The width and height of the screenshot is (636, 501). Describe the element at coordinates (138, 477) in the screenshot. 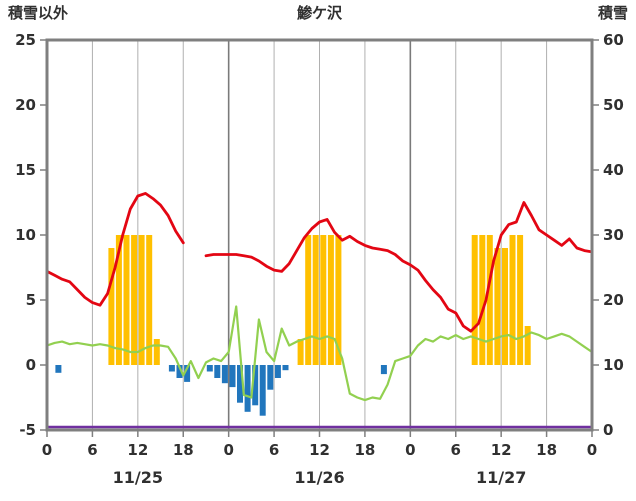

I see `day-label: 11/25` at that location.